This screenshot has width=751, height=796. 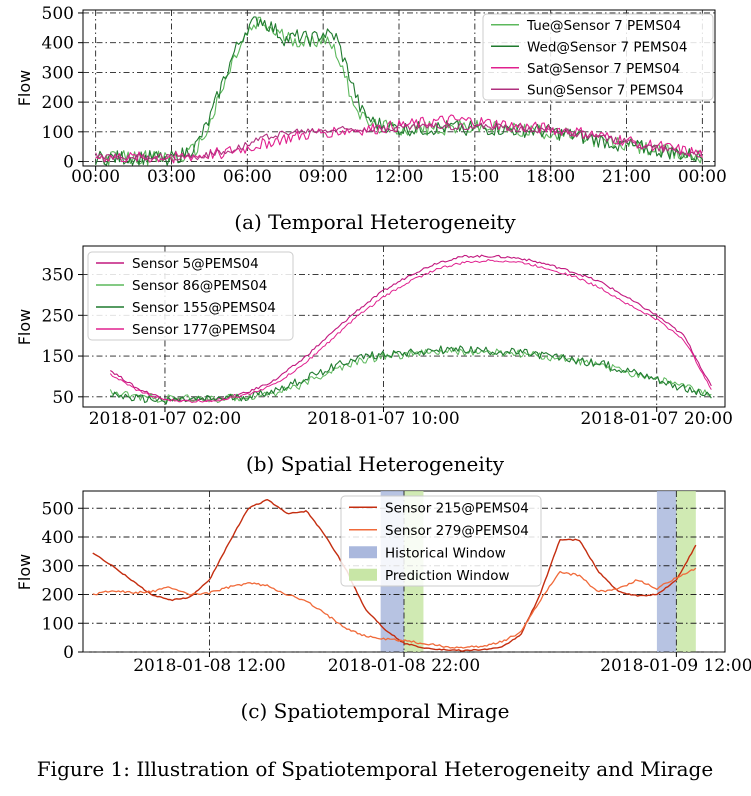 What do you see at coordinates (656, 419) in the screenshot?
I see `x-tick-label: 2018-01-07 20:00` at bounding box center [656, 419].